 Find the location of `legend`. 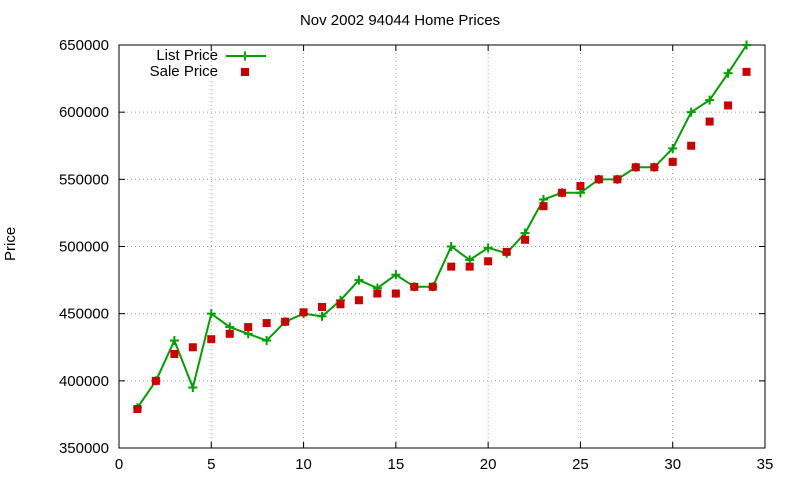

legend is located at coordinates (246, 63).